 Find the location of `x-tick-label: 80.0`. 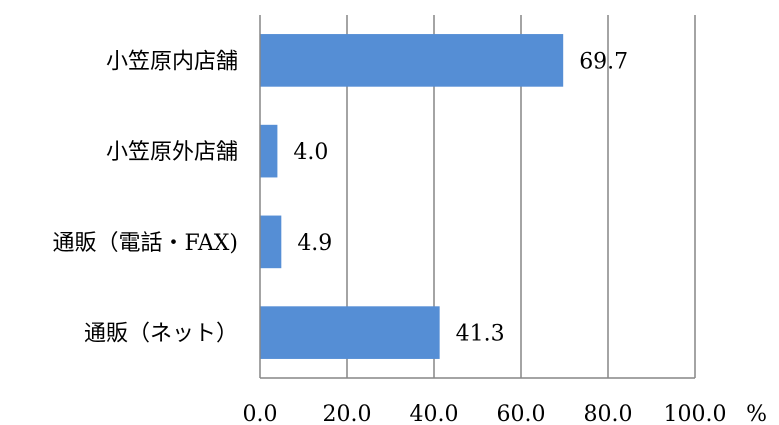

x-tick-label: 80.0 is located at coordinates (608, 413).